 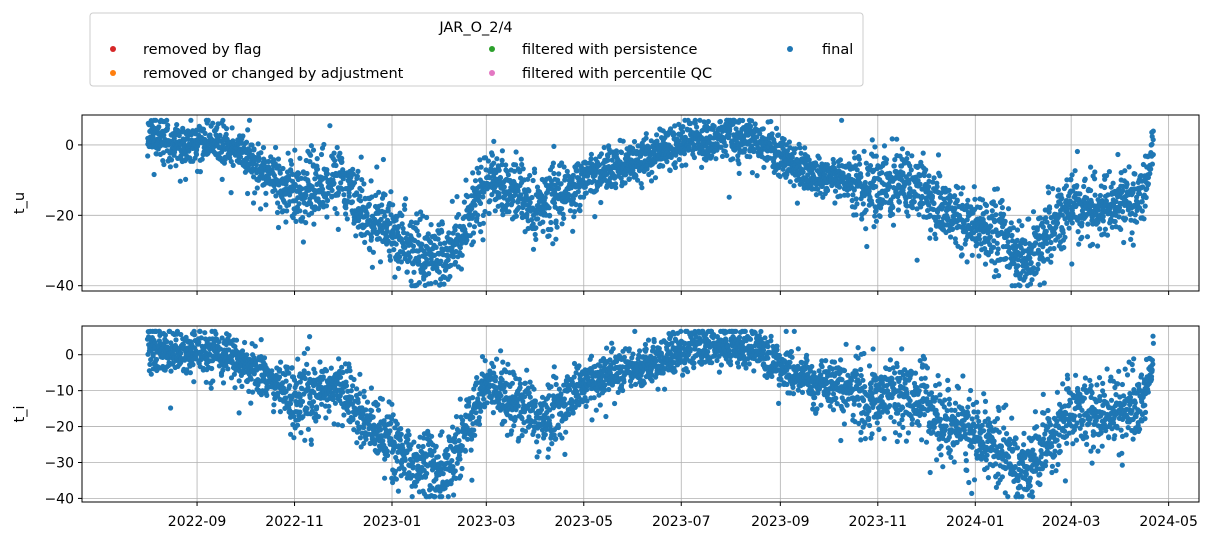 What do you see at coordinates (59, 216) in the screenshot?
I see `y-tick-label: −20` at bounding box center [59, 216].